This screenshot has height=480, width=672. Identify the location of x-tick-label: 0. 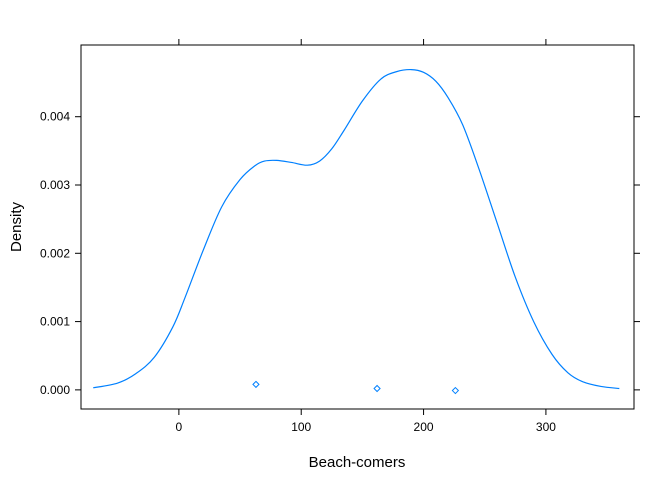
(179, 427).